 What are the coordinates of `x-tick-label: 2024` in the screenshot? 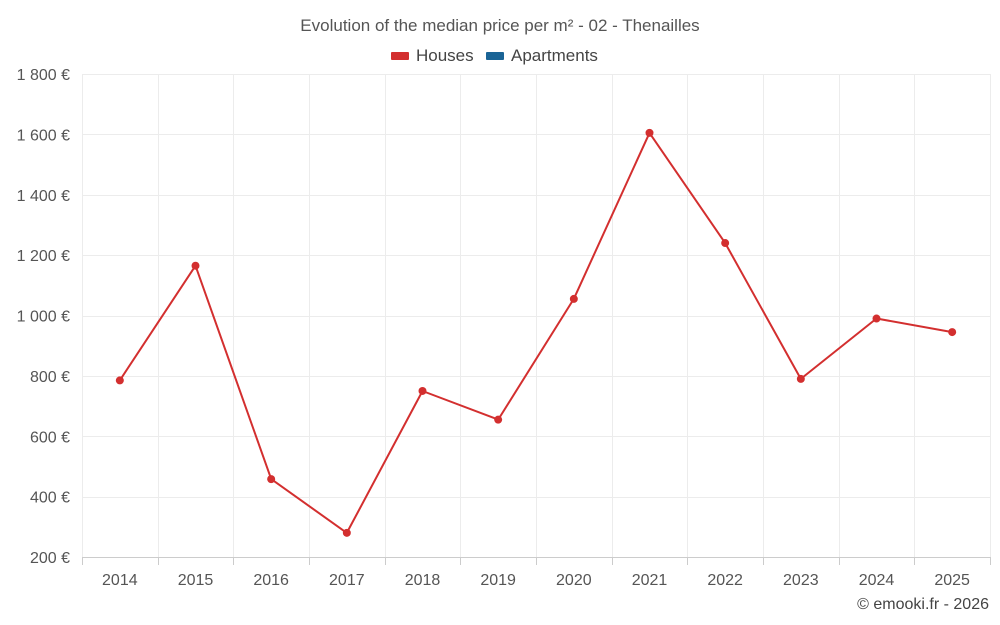 It's located at (877, 580).